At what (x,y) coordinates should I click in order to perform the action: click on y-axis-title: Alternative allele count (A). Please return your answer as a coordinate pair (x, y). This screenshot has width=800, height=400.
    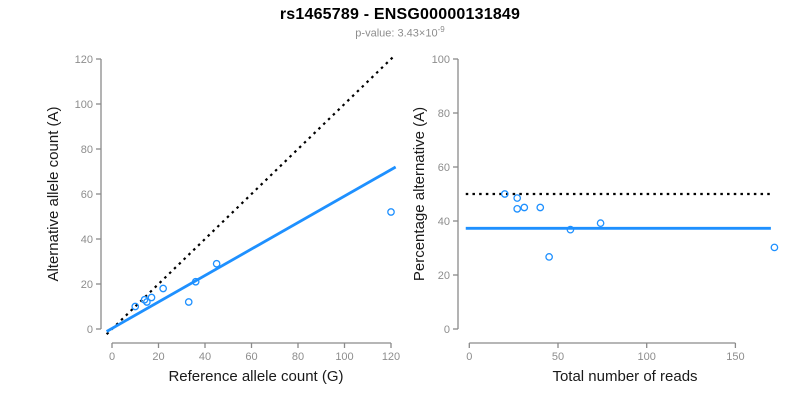
    Looking at the image, I should click on (53, 193).